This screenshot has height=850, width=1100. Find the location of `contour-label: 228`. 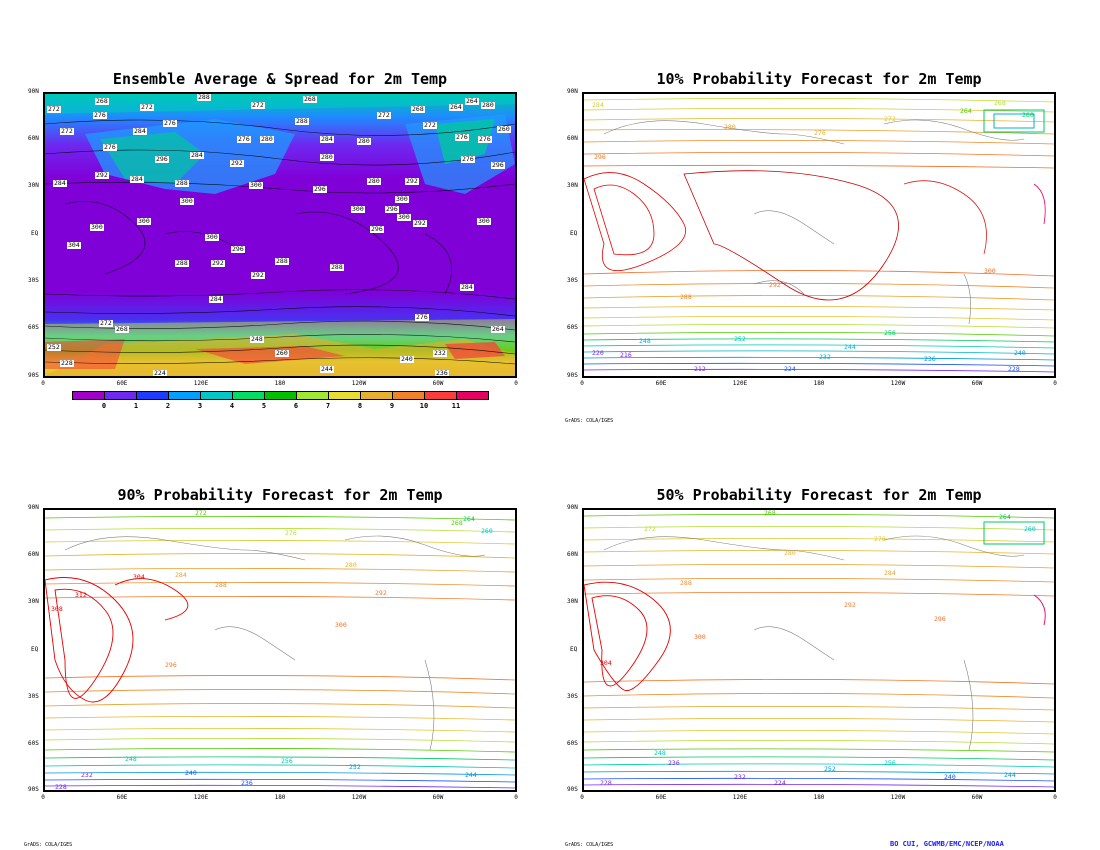

contour-label: 228 is located at coordinates (61, 787).